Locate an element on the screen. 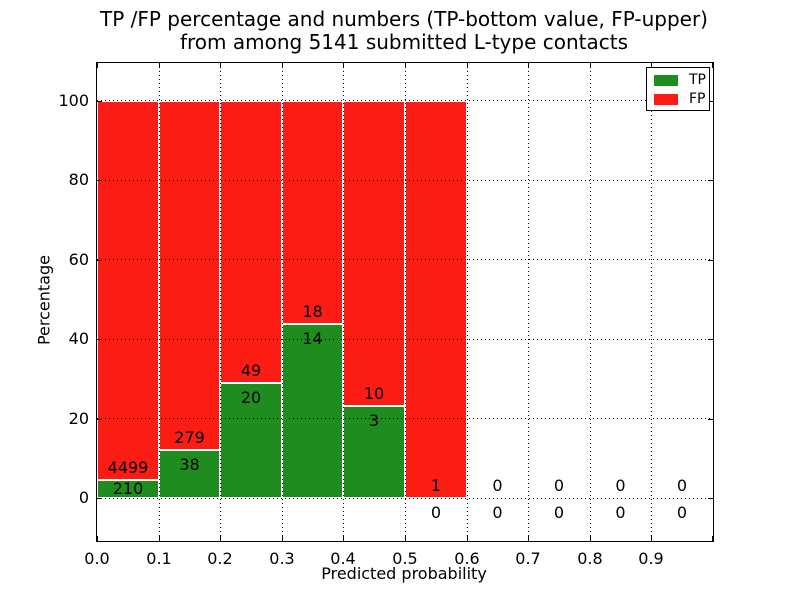 The image size is (800, 600). fp-count-label: 279 is located at coordinates (189, 438).